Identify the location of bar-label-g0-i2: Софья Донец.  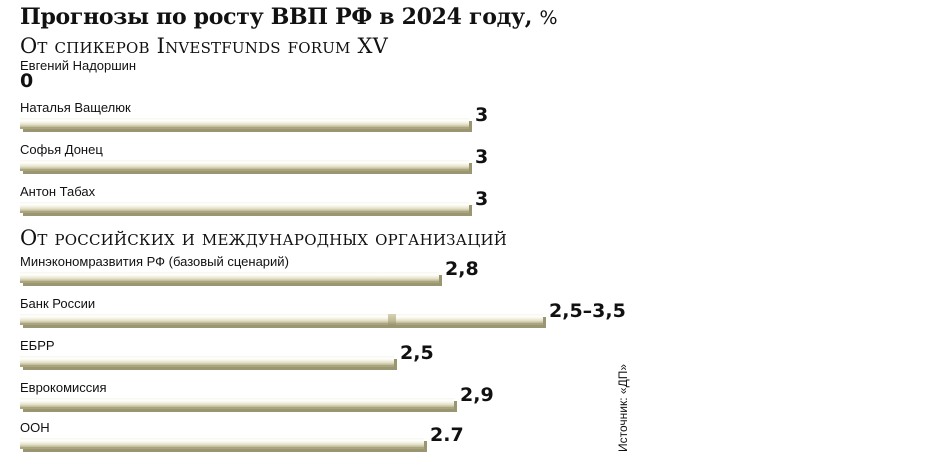
(61, 149).